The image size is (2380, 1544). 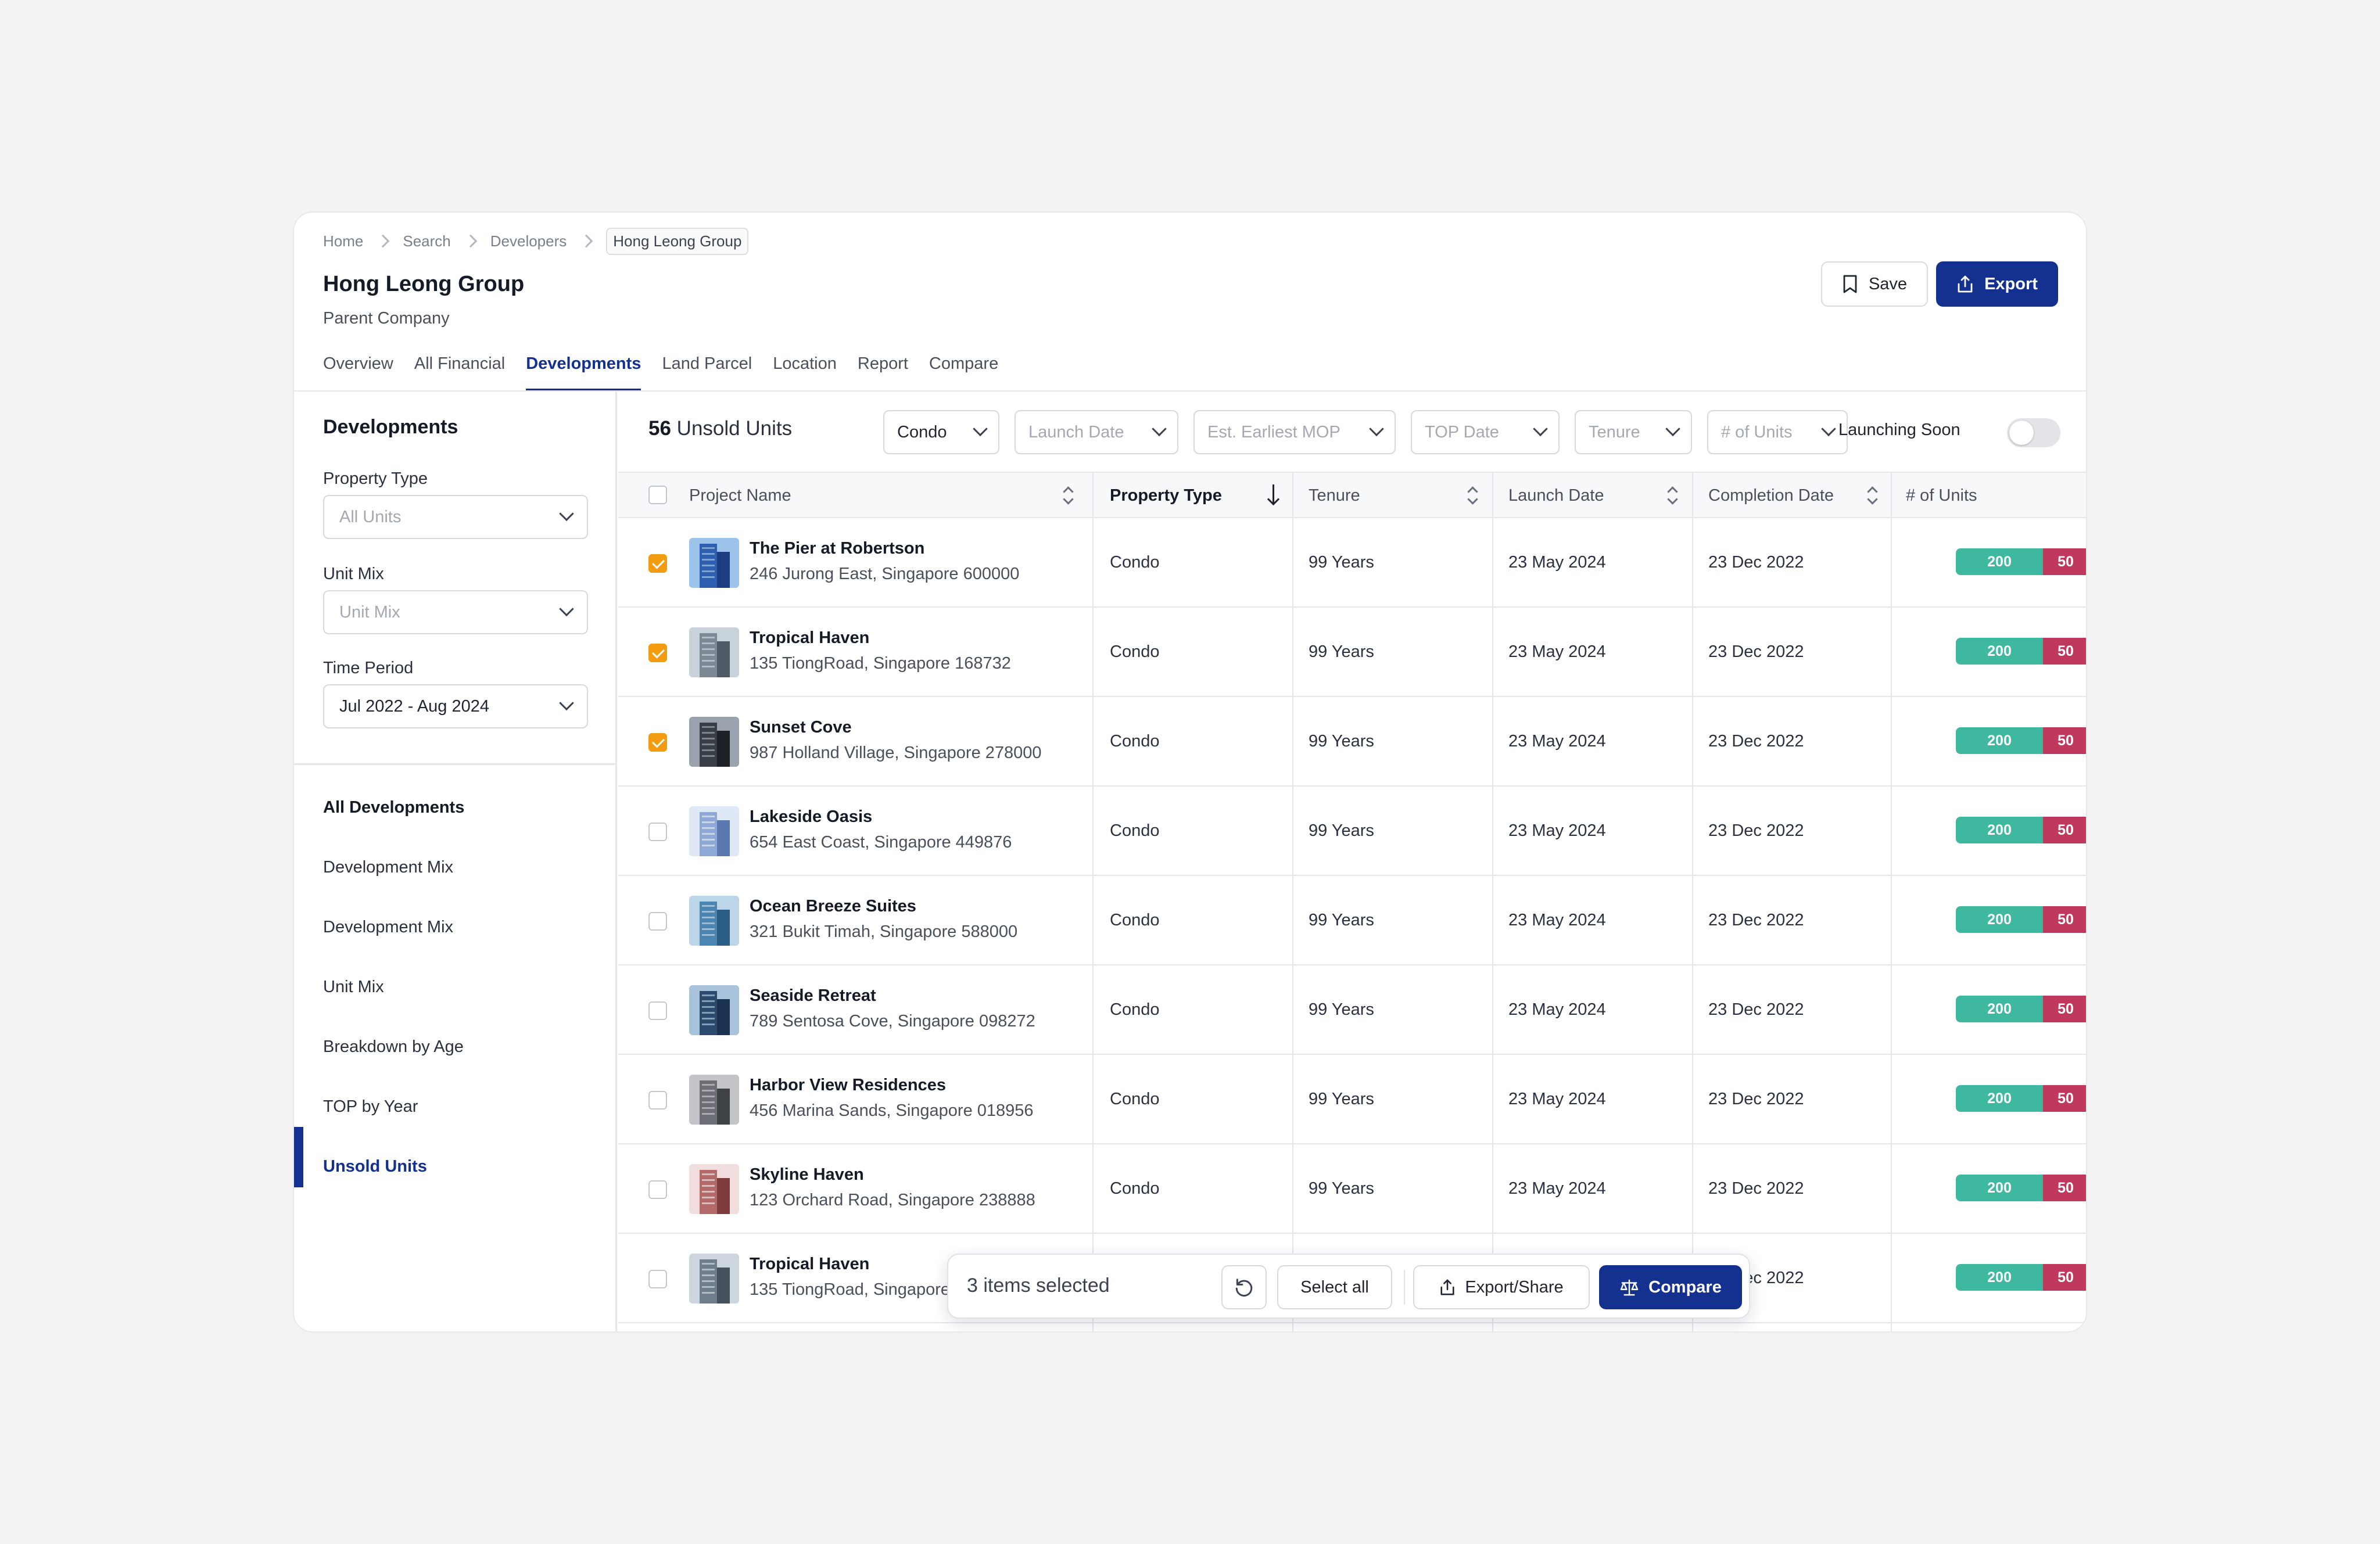 I want to click on col-num-units: # of Units, so click(x=1942, y=495).